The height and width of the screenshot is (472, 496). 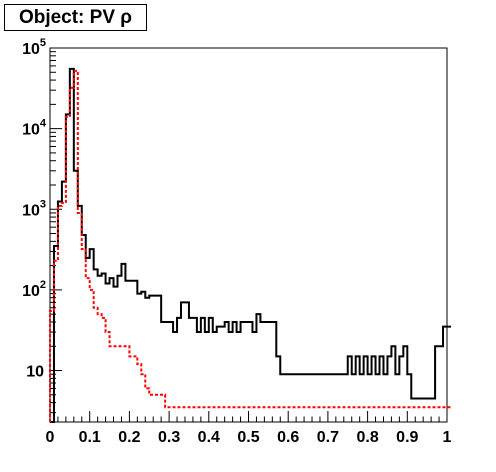 I want to click on y-tick-label: 10, so click(x=35, y=372).